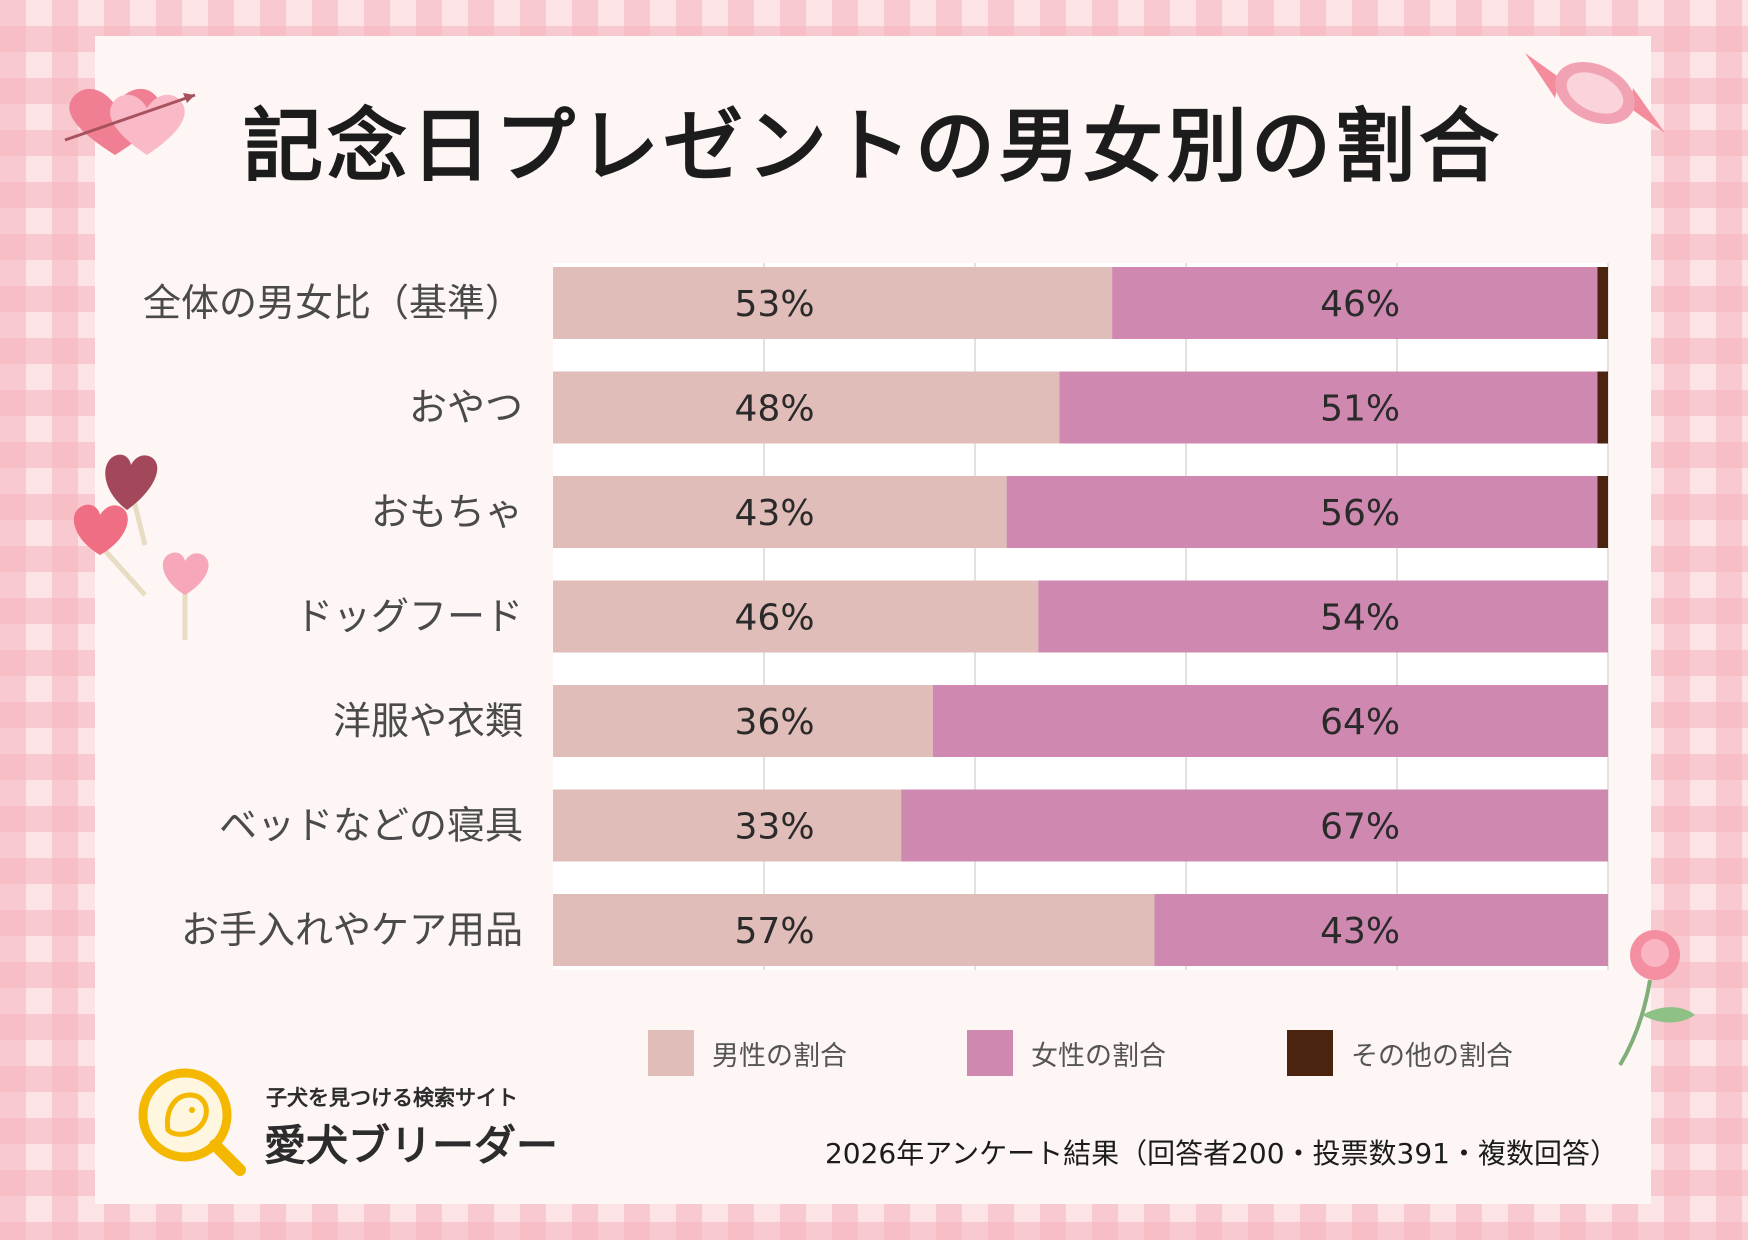 The height and width of the screenshot is (1240, 1748). What do you see at coordinates (1432, 1056) in the screenshot?
I see `legend-label-other: その他の割合` at bounding box center [1432, 1056].